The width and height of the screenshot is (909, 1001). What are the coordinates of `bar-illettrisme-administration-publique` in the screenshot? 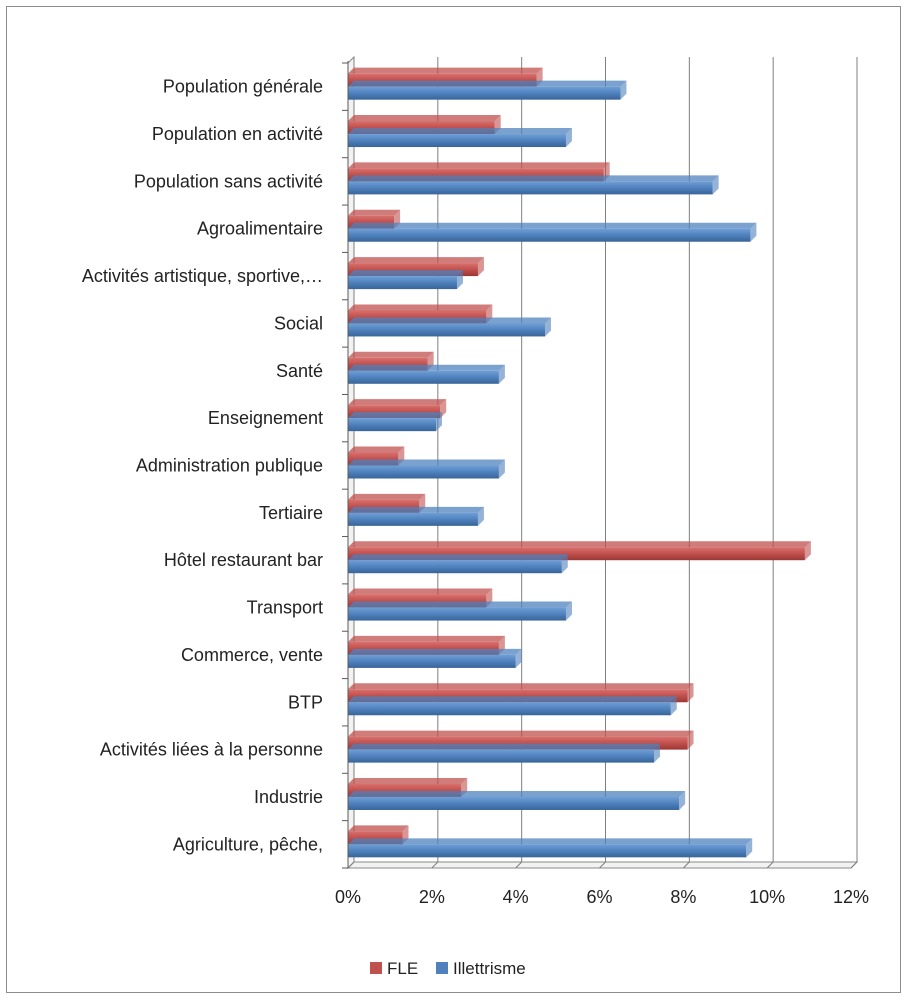 It's located at (426, 469).